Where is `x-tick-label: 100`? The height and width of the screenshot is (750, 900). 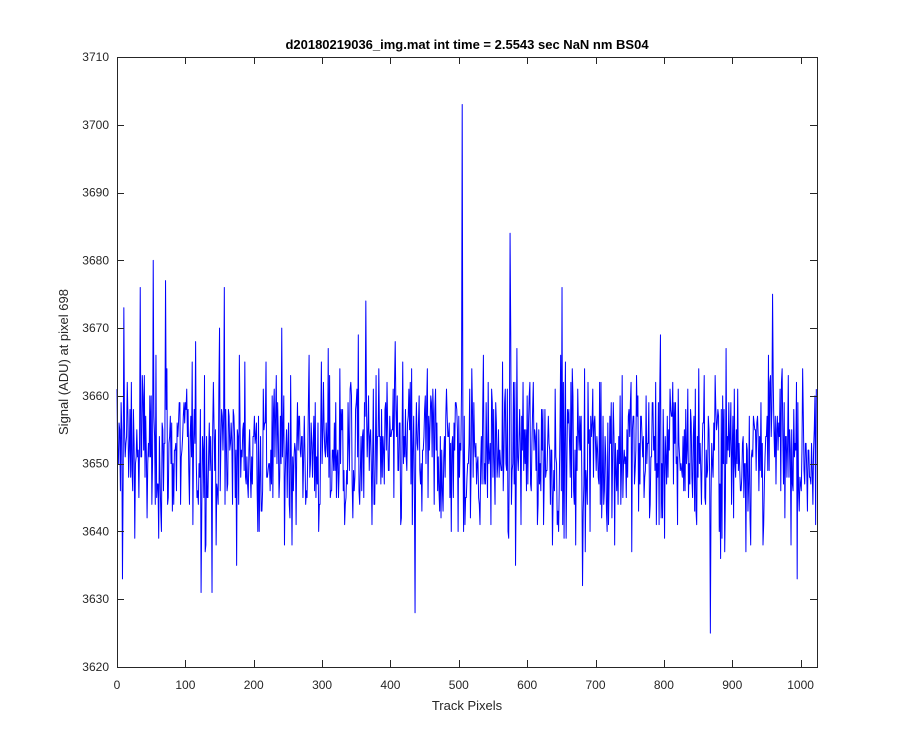 x-tick-label: 100 is located at coordinates (185, 685).